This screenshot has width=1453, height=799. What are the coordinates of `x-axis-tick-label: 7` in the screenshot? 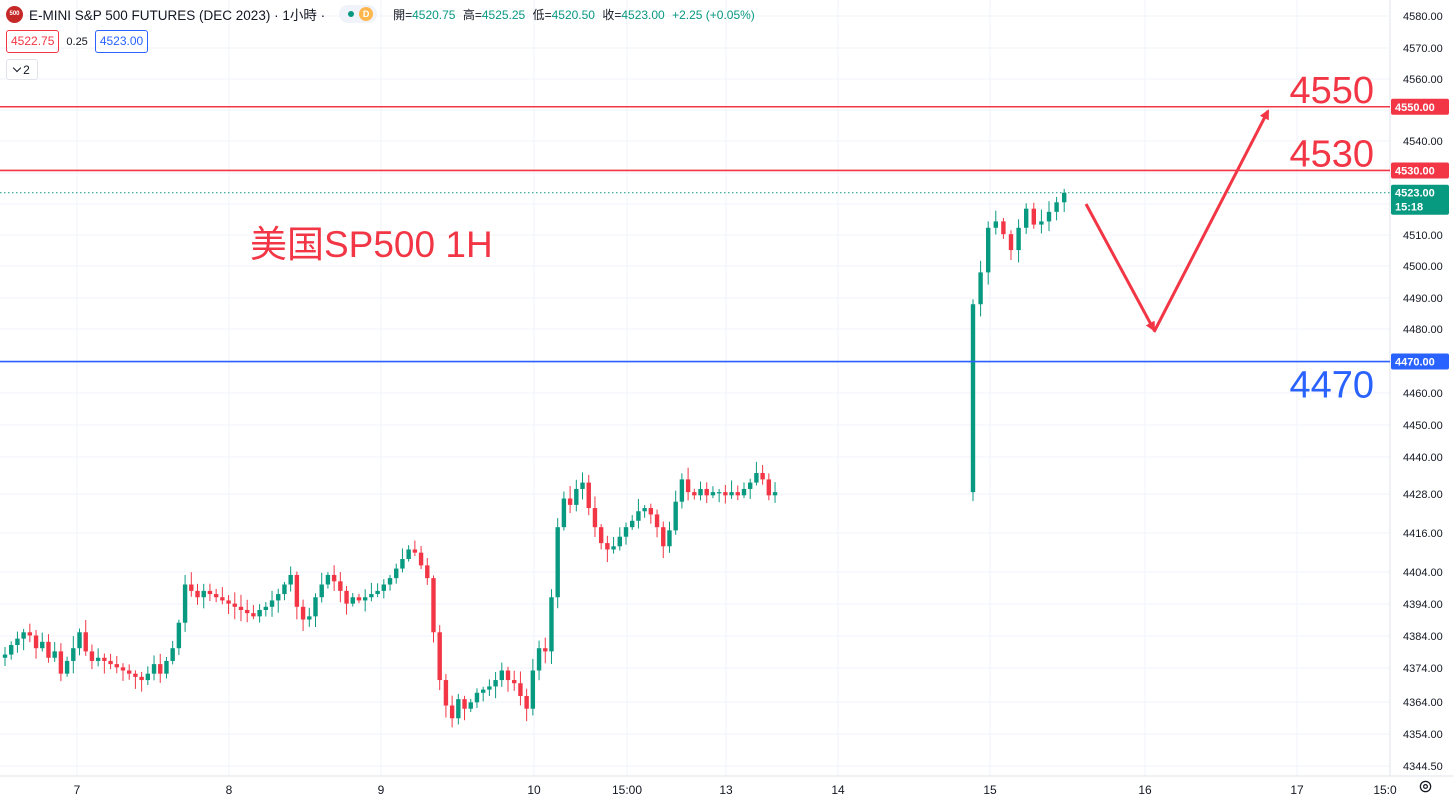 It's located at (77, 790).